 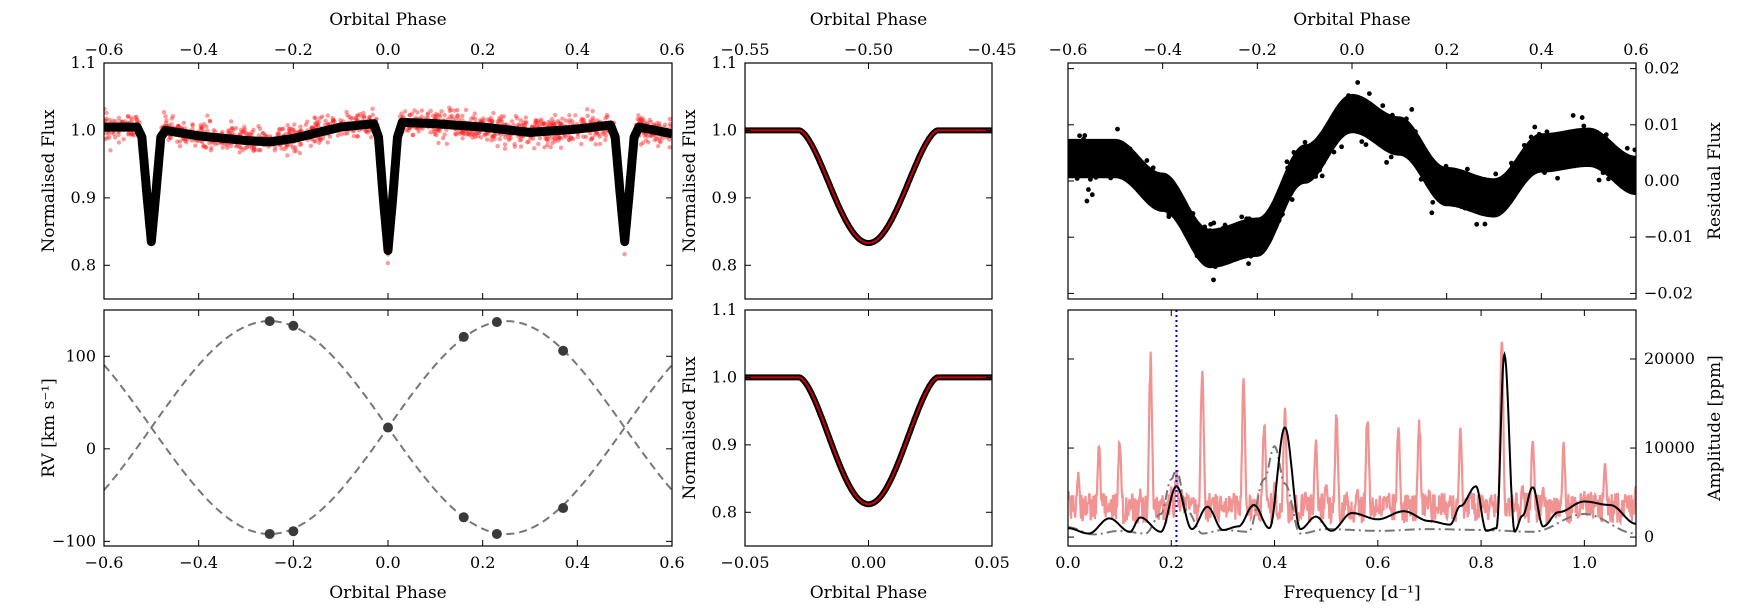 What do you see at coordinates (83, 62) in the screenshot?
I see `y-tick-label: 1.1` at bounding box center [83, 62].